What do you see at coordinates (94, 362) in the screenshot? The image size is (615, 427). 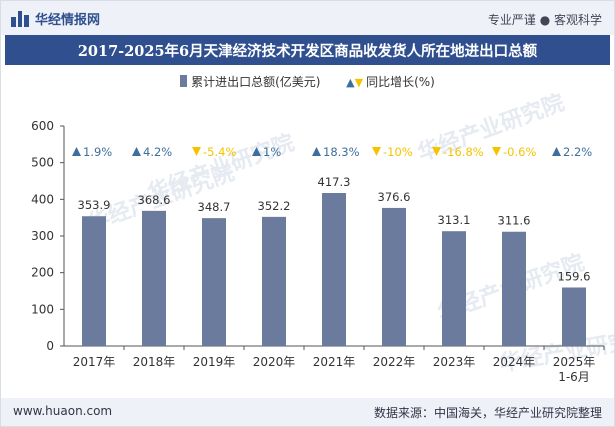 I see `x-tick-label: 2017年` at bounding box center [94, 362].